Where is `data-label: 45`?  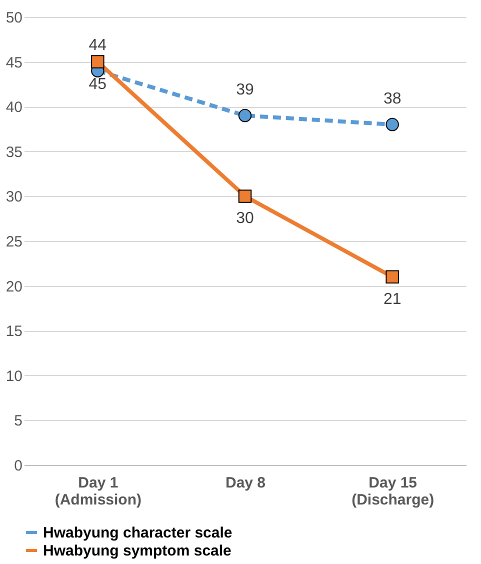 data-label: 45 is located at coordinates (97, 84).